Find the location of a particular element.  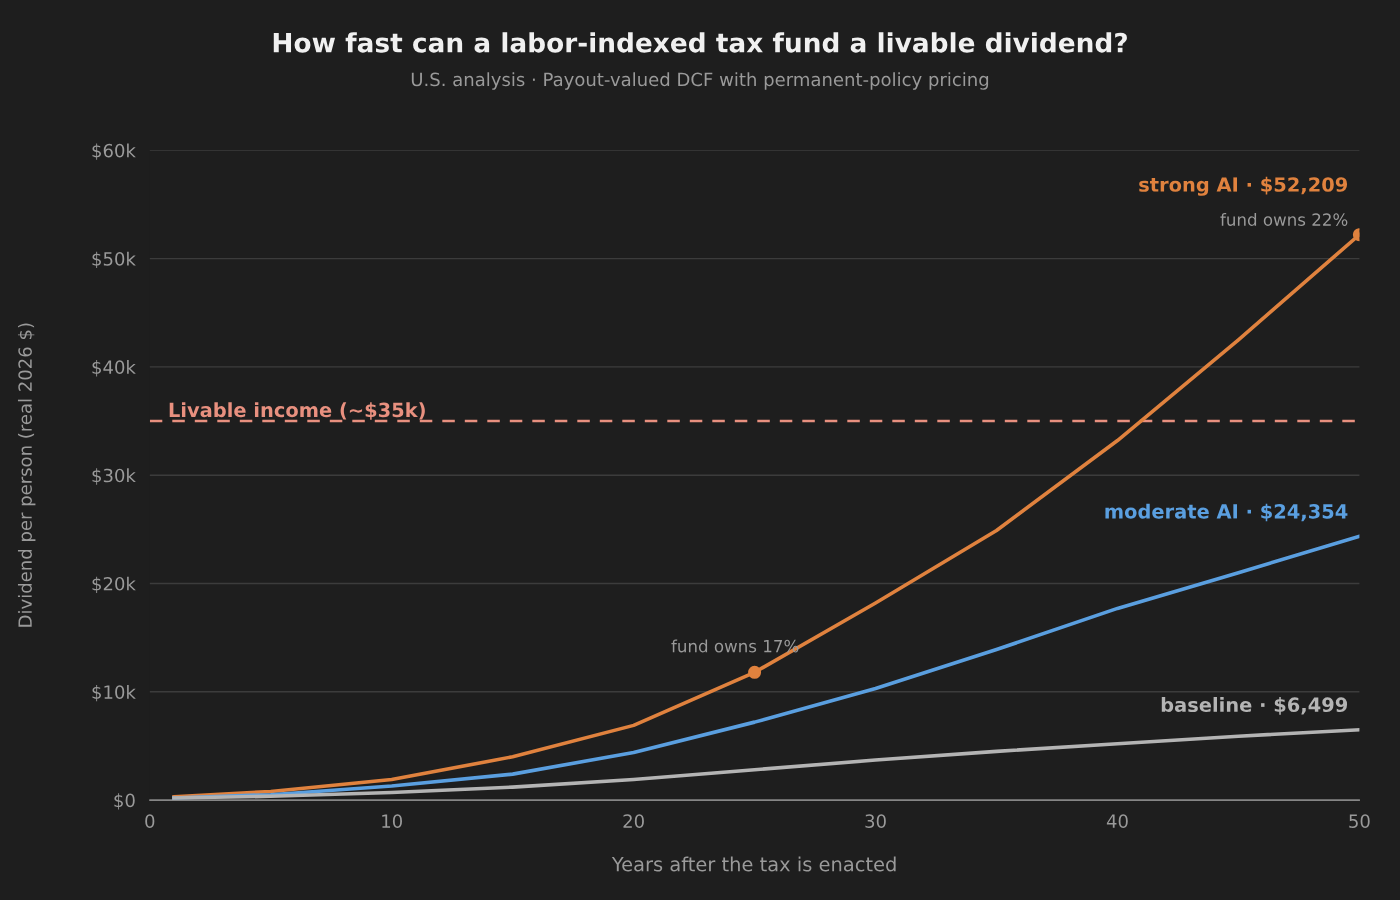

y-tick-label: $40k is located at coordinates (114, 368).